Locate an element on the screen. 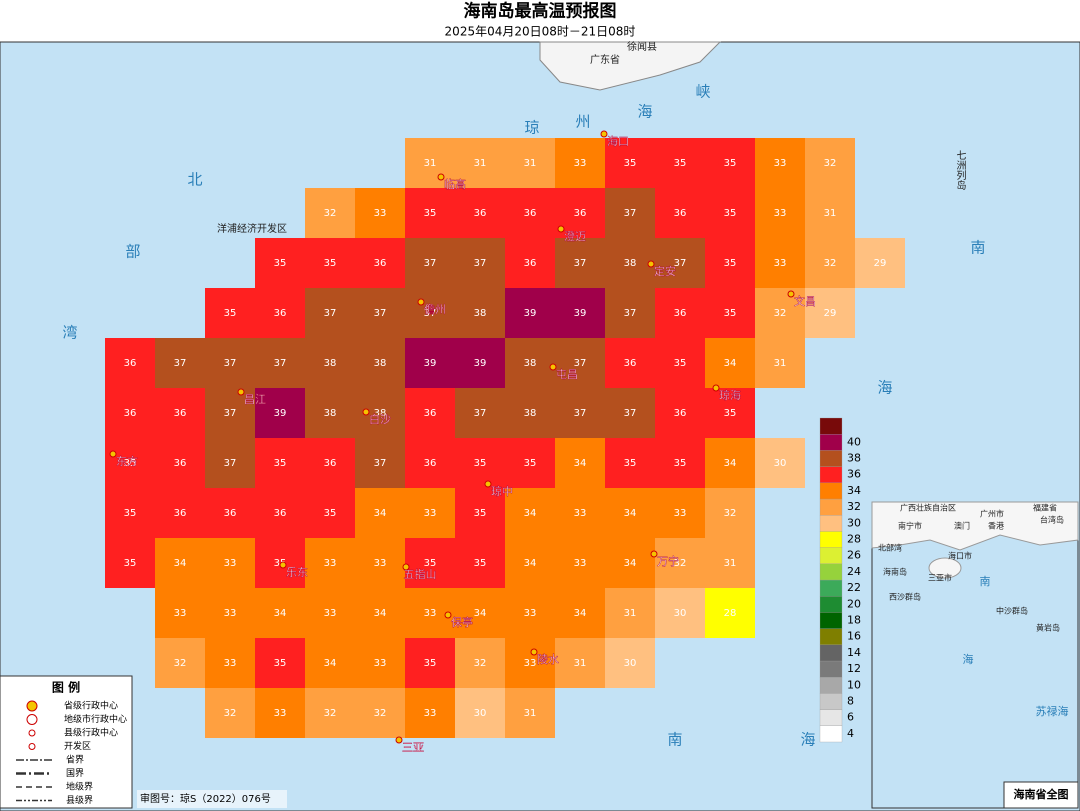  temperature-label: 37 is located at coordinates (630, 413).